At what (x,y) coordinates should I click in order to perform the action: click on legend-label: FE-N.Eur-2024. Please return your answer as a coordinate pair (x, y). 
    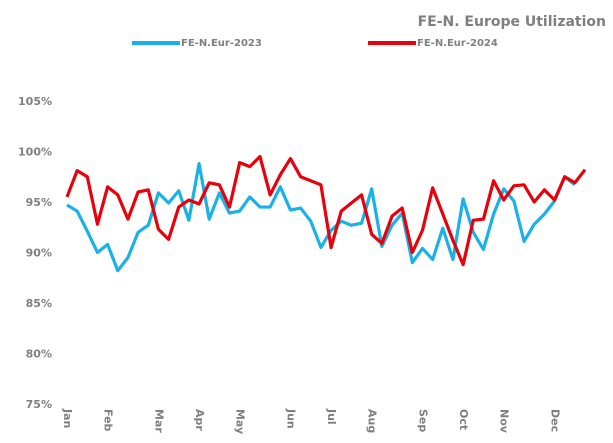
    Looking at the image, I should click on (457, 43).